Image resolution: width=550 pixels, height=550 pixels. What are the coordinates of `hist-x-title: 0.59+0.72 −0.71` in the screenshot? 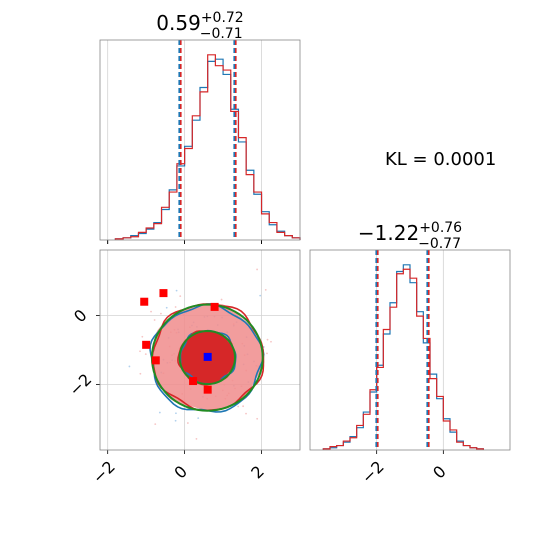 It's located at (199, 26).